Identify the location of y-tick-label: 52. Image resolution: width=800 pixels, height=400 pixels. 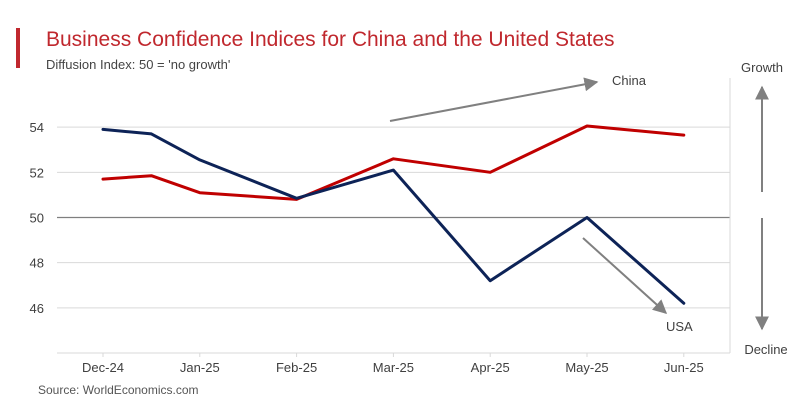
(37, 172).